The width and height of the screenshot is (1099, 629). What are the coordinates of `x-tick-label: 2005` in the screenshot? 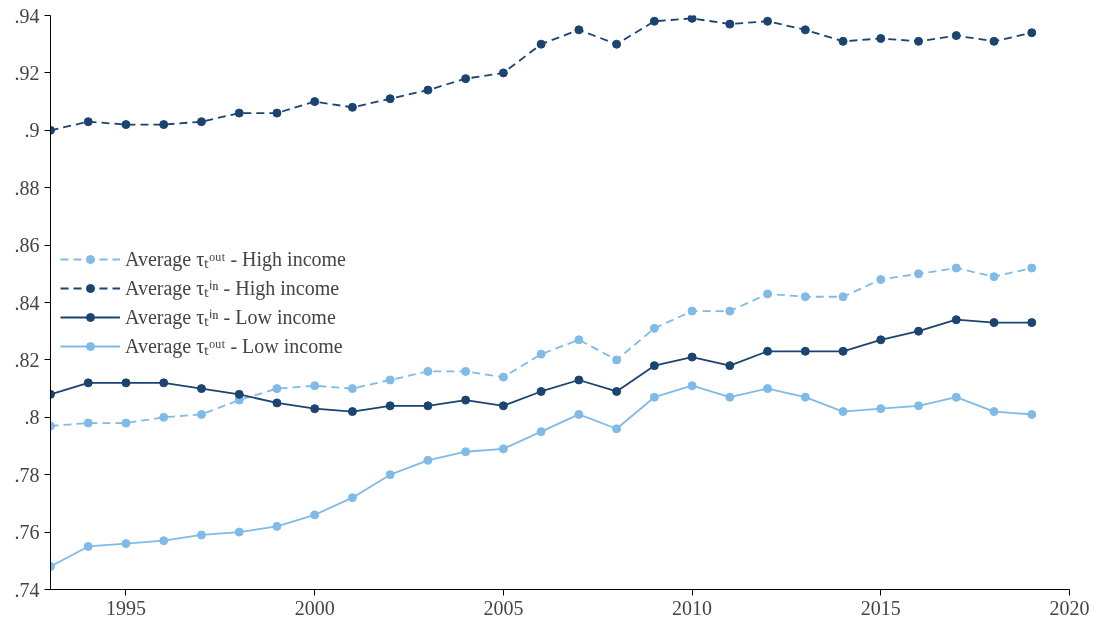 It's located at (503, 607).